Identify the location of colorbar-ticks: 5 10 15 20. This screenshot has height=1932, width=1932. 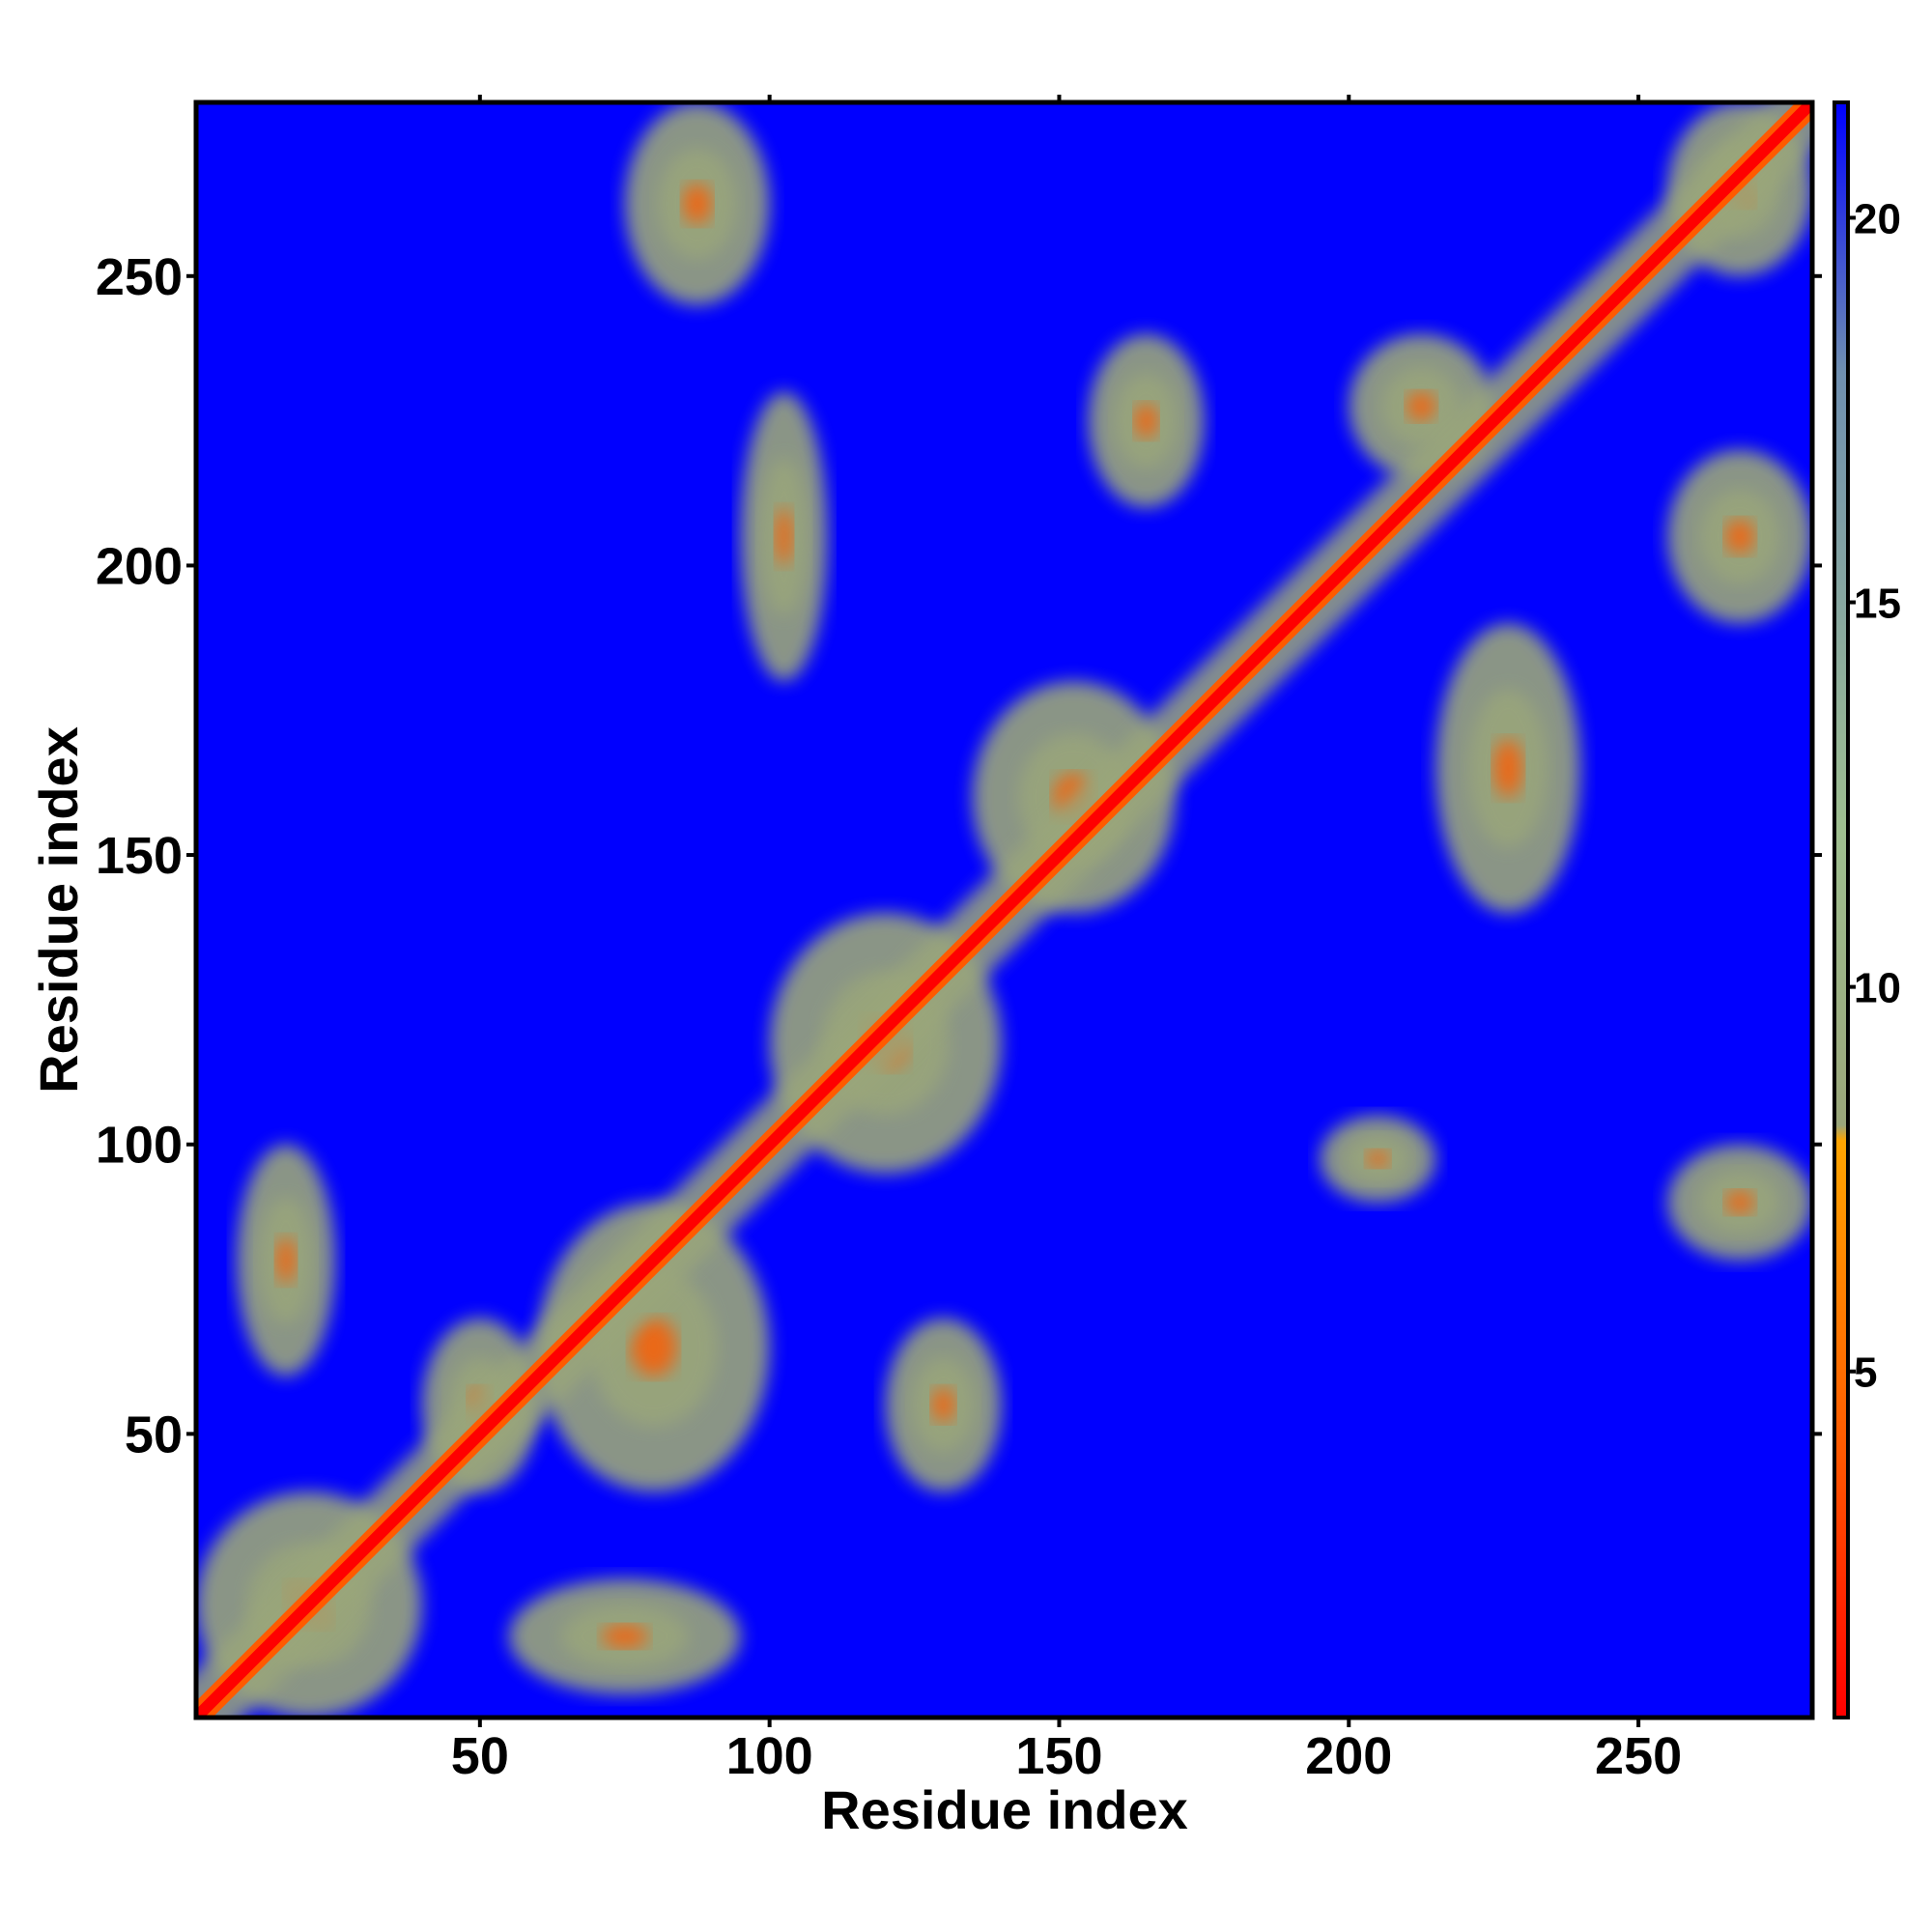
(1874, 796).